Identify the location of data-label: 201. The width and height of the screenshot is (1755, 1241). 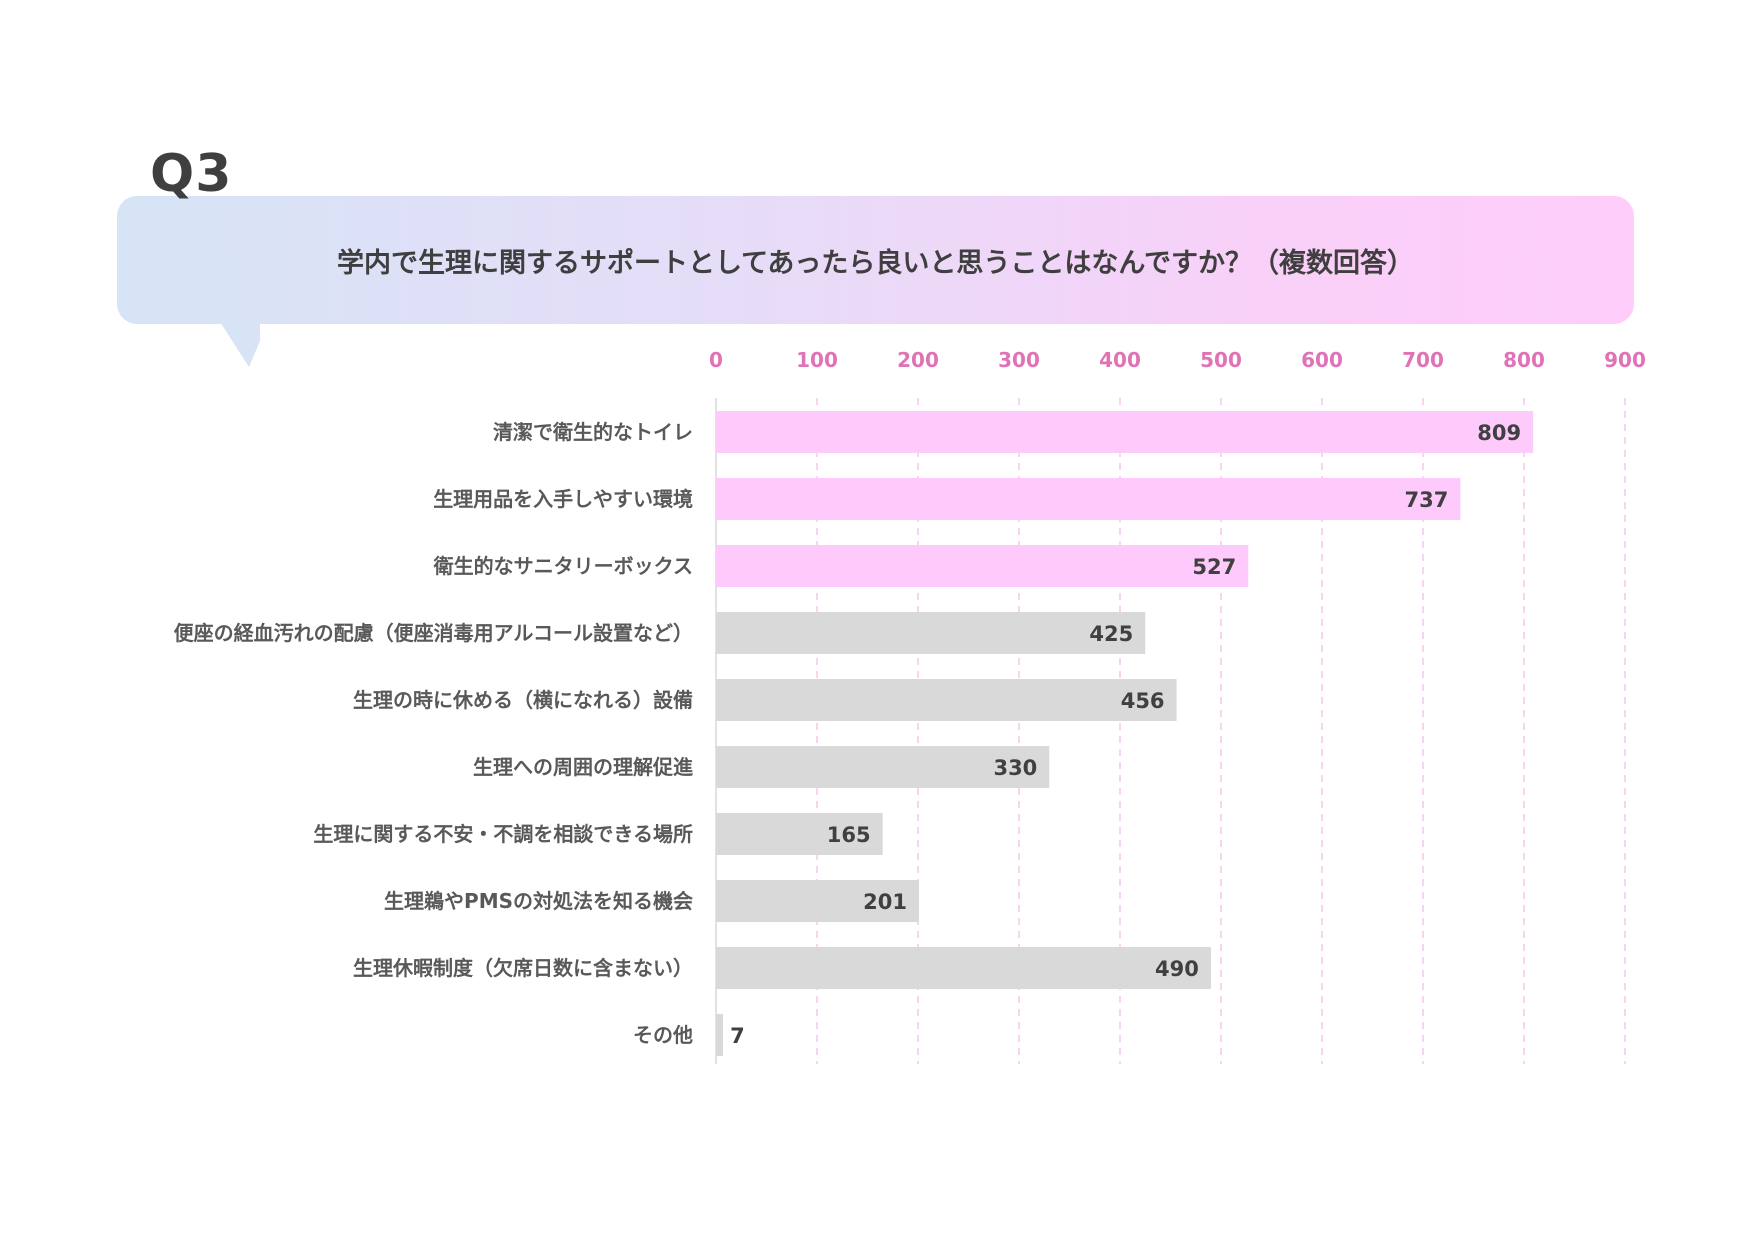
(885, 902).